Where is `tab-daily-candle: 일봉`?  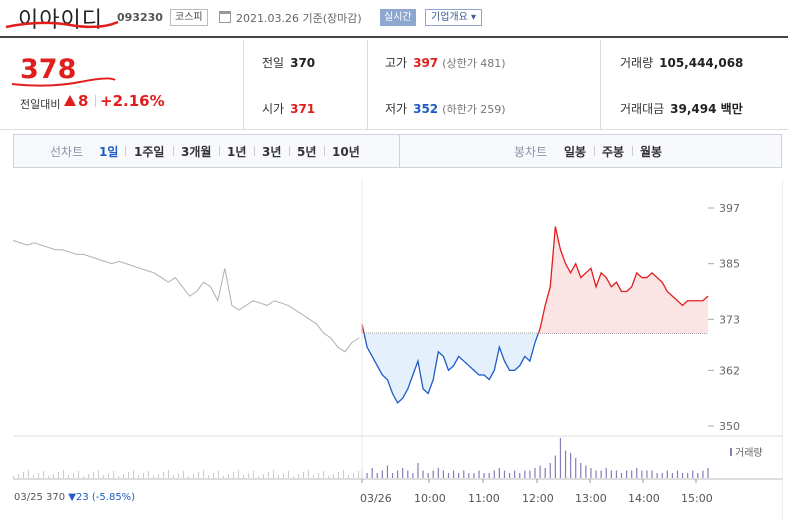
tab-daily-candle: 일봉 is located at coordinates (575, 152).